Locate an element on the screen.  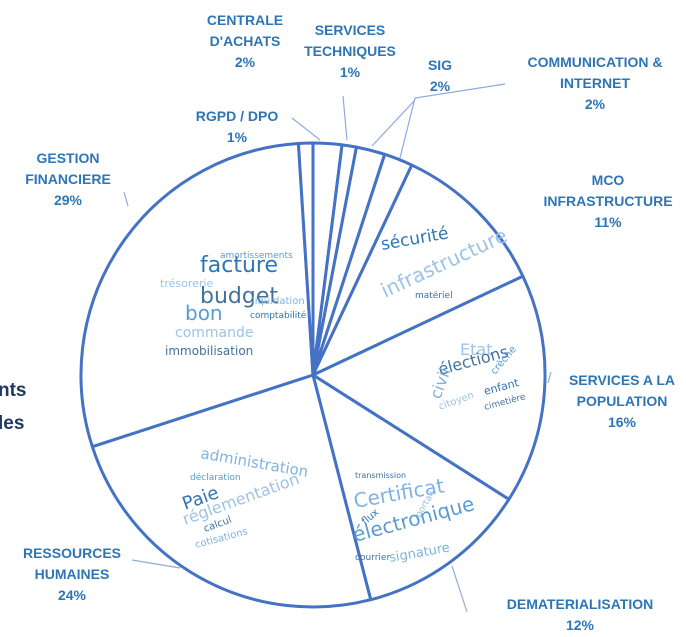
word: déclaration is located at coordinates (215, 477).